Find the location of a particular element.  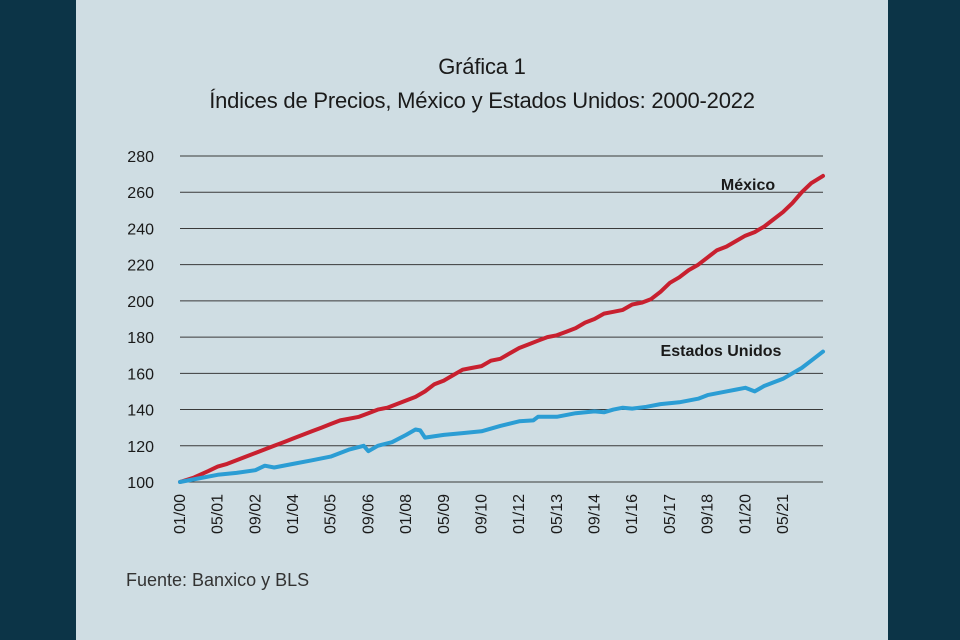

y-tick-label-100: 100 is located at coordinates (140, 483).